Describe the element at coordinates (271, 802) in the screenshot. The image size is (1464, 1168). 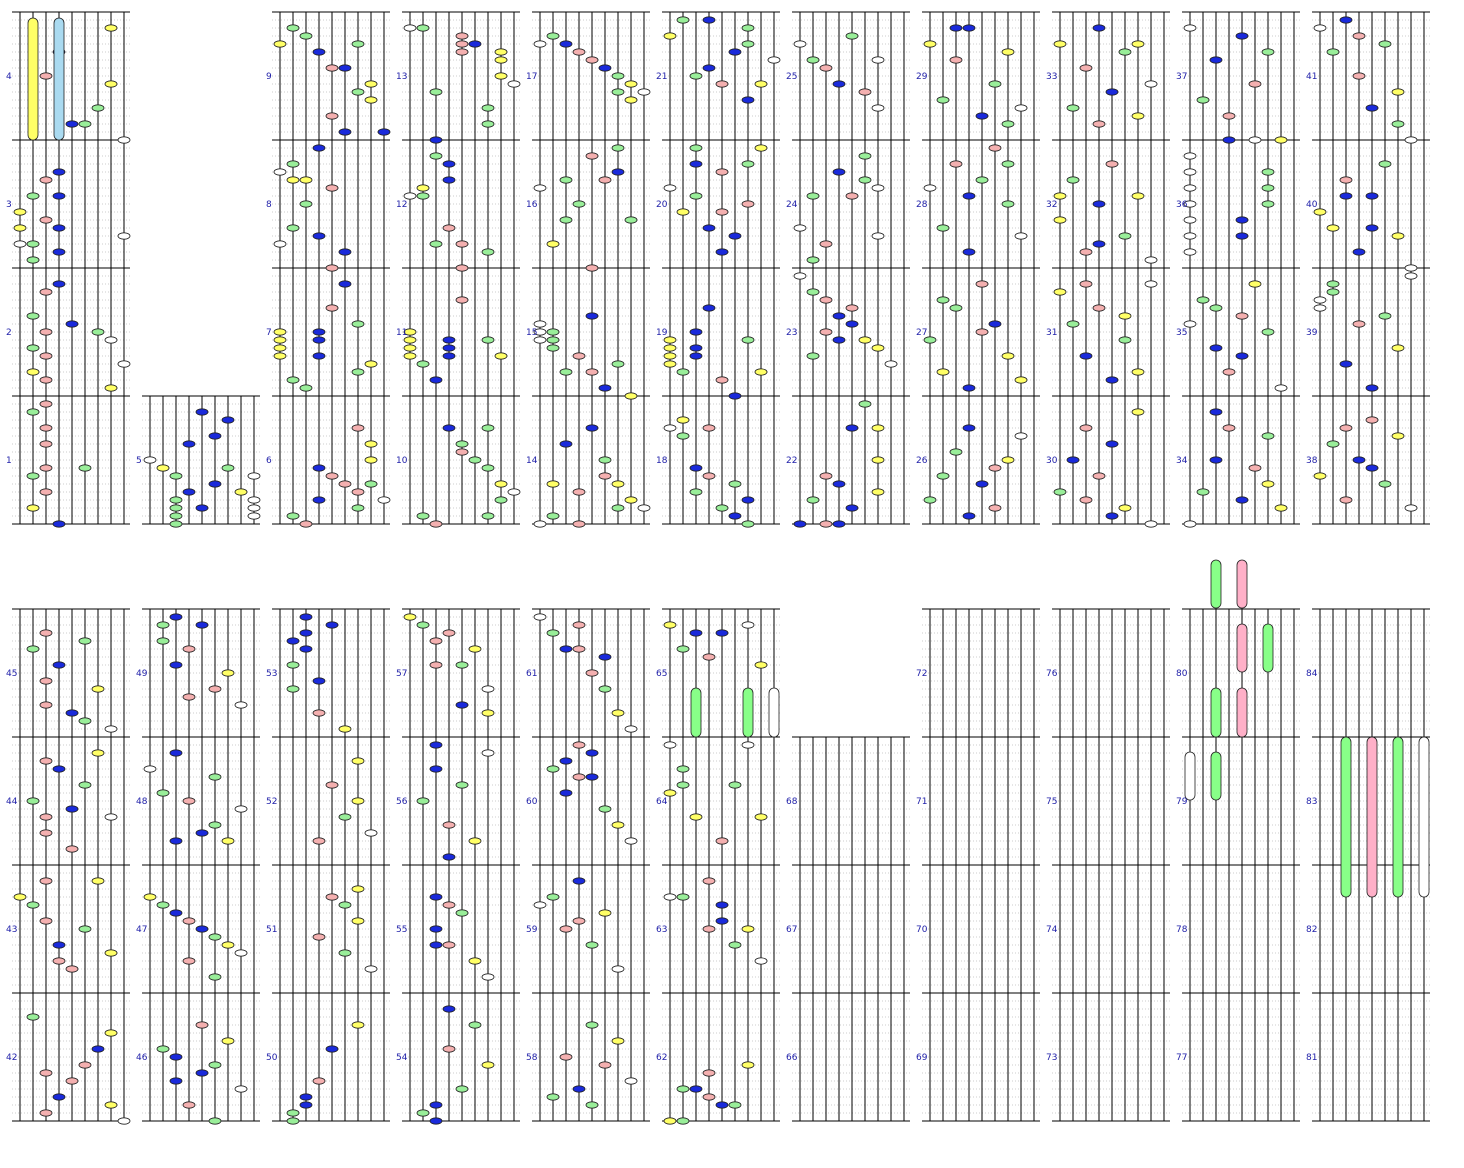
I see `measure-number-52: 52` at that location.